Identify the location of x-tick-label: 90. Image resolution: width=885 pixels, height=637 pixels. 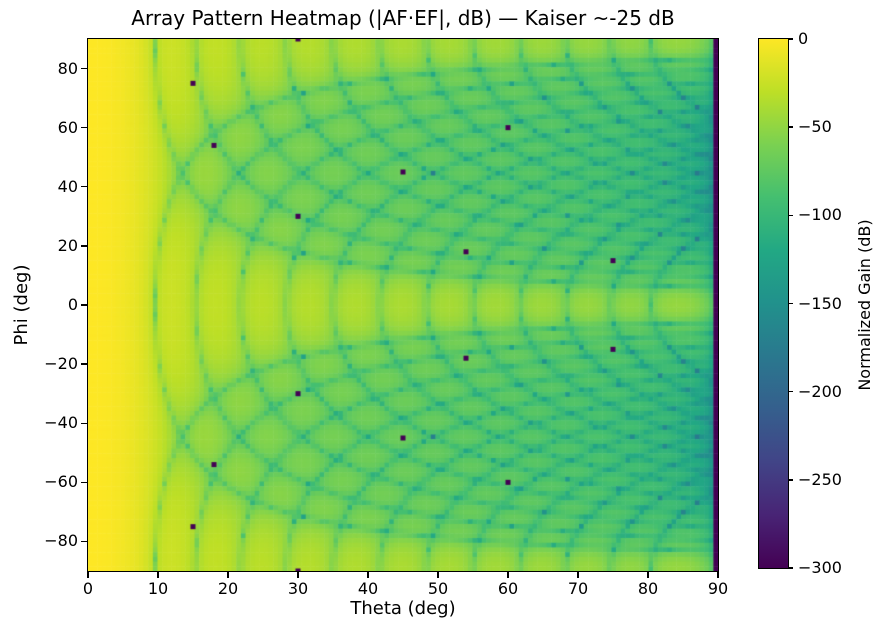
(718, 588).